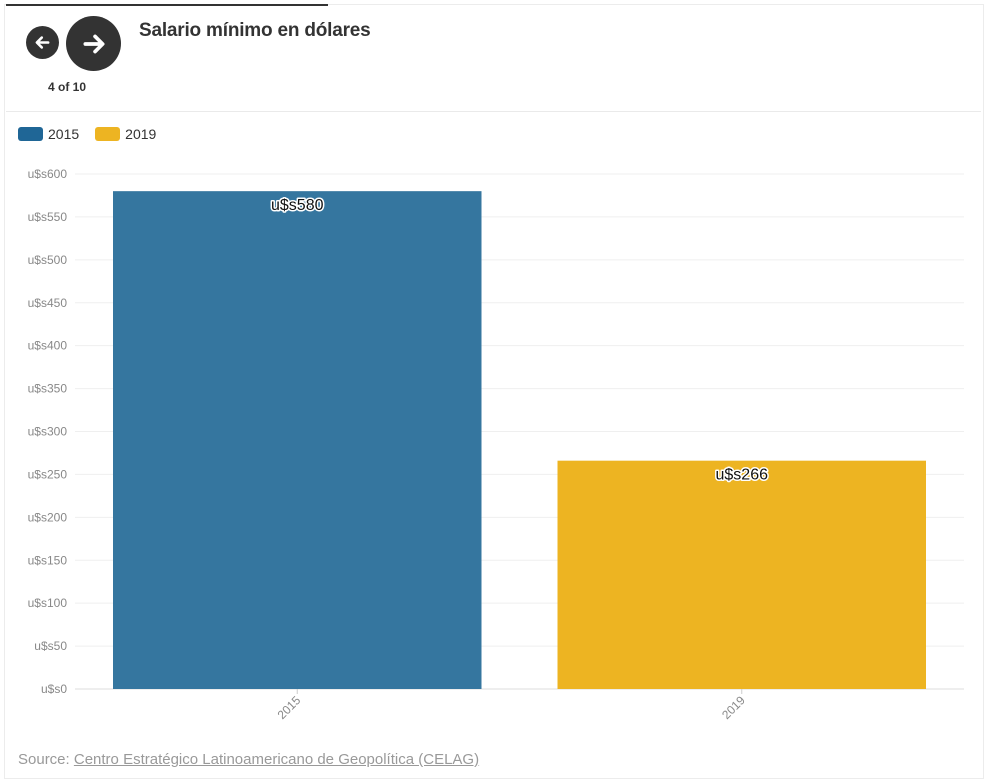 The height and width of the screenshot is (783, 989). What do you see at coordinates (141, 134) in the screenshot?
I see `legend-label: 2019` at bounding box center [141, 134].